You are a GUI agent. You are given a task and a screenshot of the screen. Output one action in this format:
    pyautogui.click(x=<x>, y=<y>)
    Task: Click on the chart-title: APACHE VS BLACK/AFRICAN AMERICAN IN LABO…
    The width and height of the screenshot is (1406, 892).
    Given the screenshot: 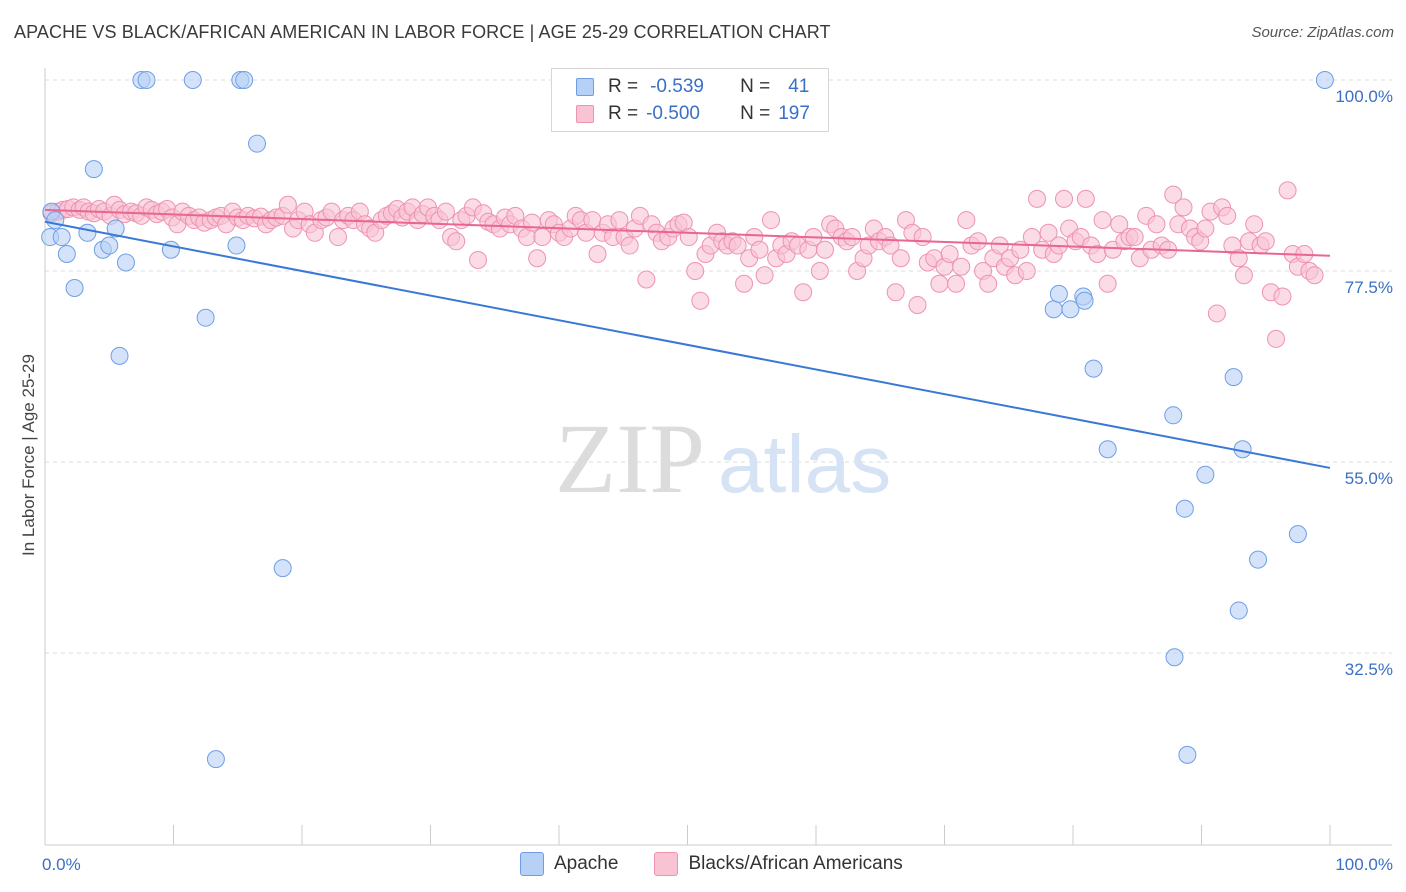 What is the action you would take?
    pyautogui.click(x=422, y=32)
    